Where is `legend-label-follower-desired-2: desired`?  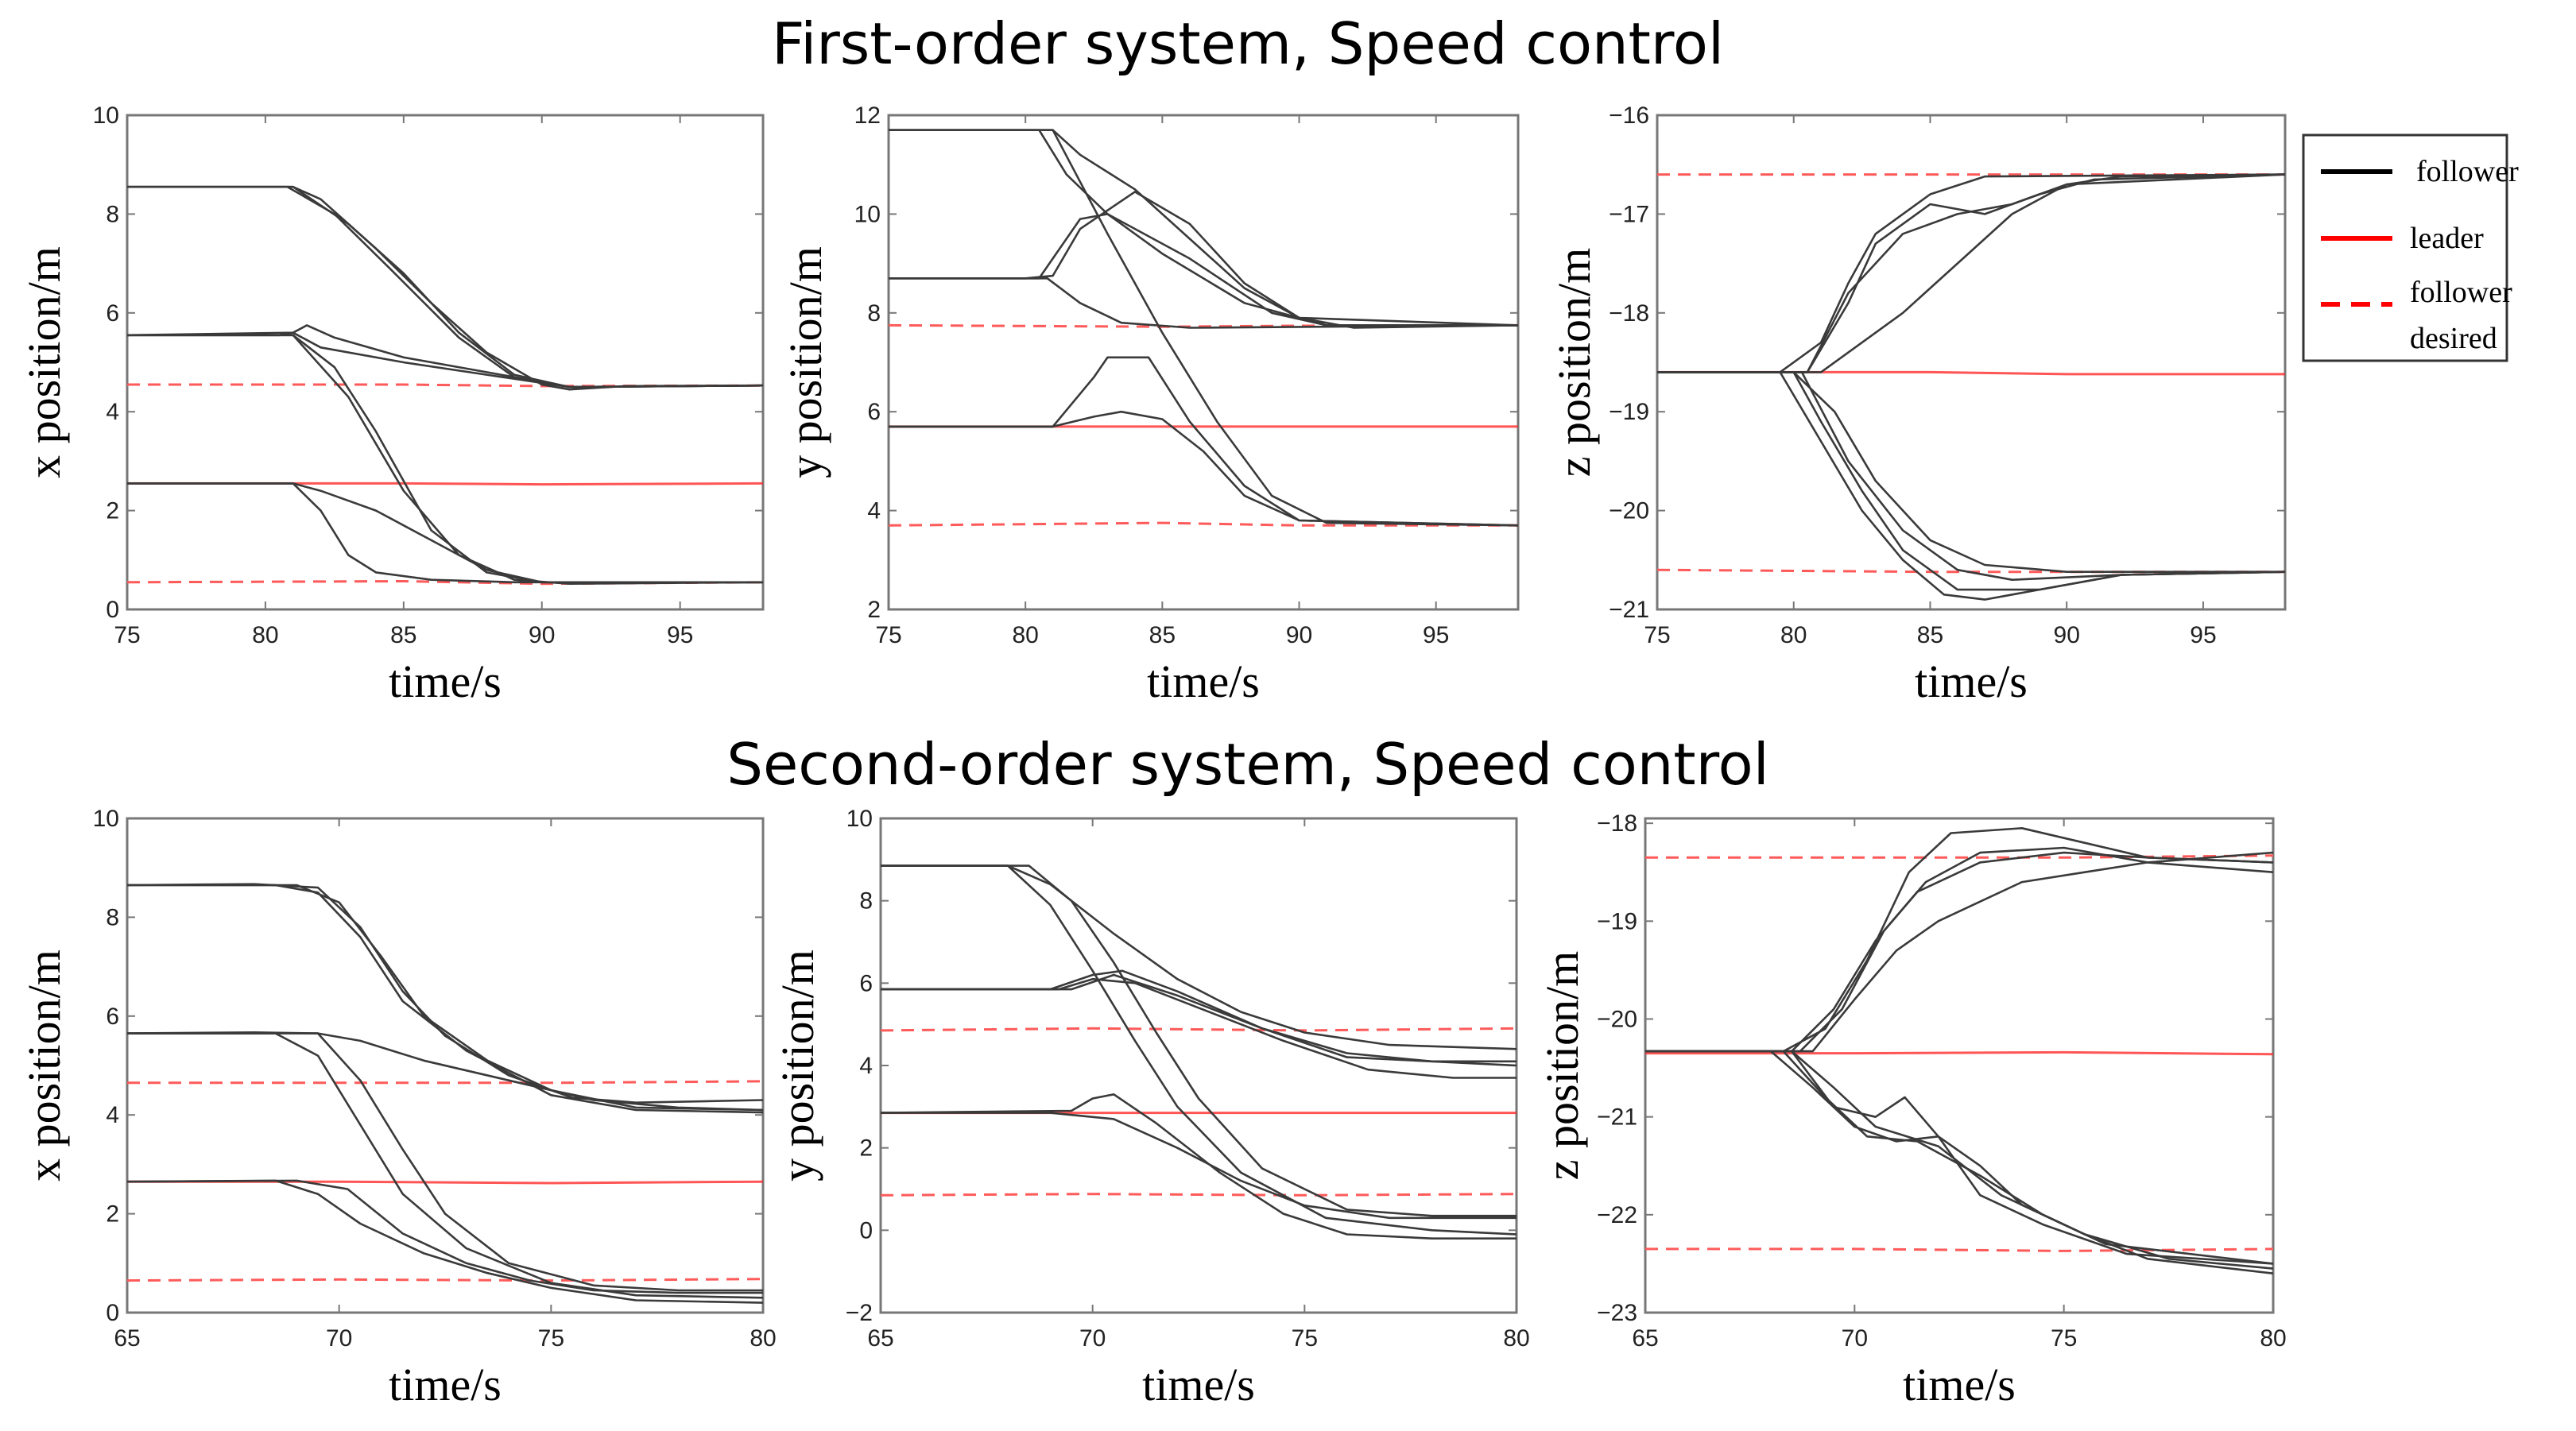 legend-label-follower-desired-2: desired is located at coordinates (2453, 338).